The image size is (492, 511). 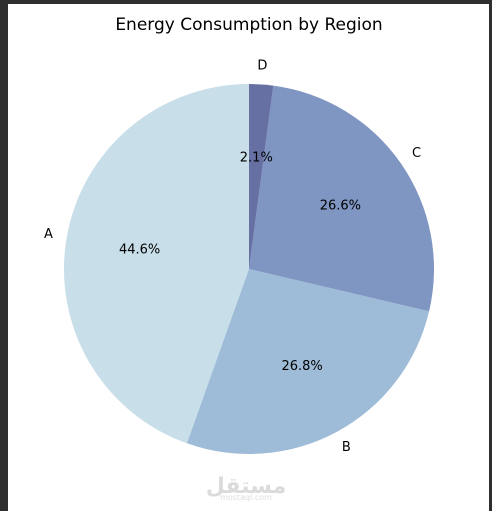 What do you see at coordinates (340, 205) in the screenshot?
I see `percent-label-c: 26.6%` at bounding box center [340, 205].